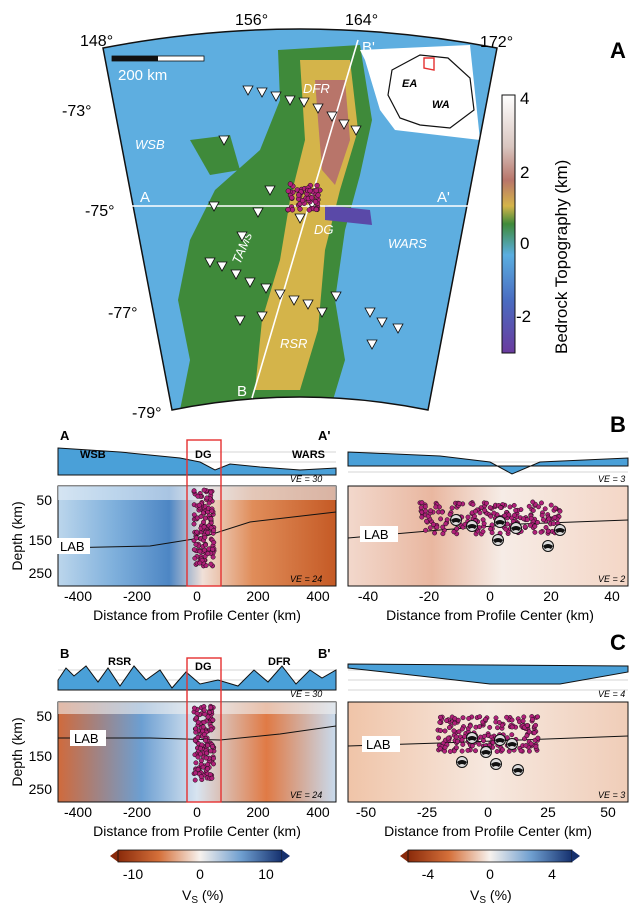  I want to click on topo-tick-neg2: -2, so click(523, 316).